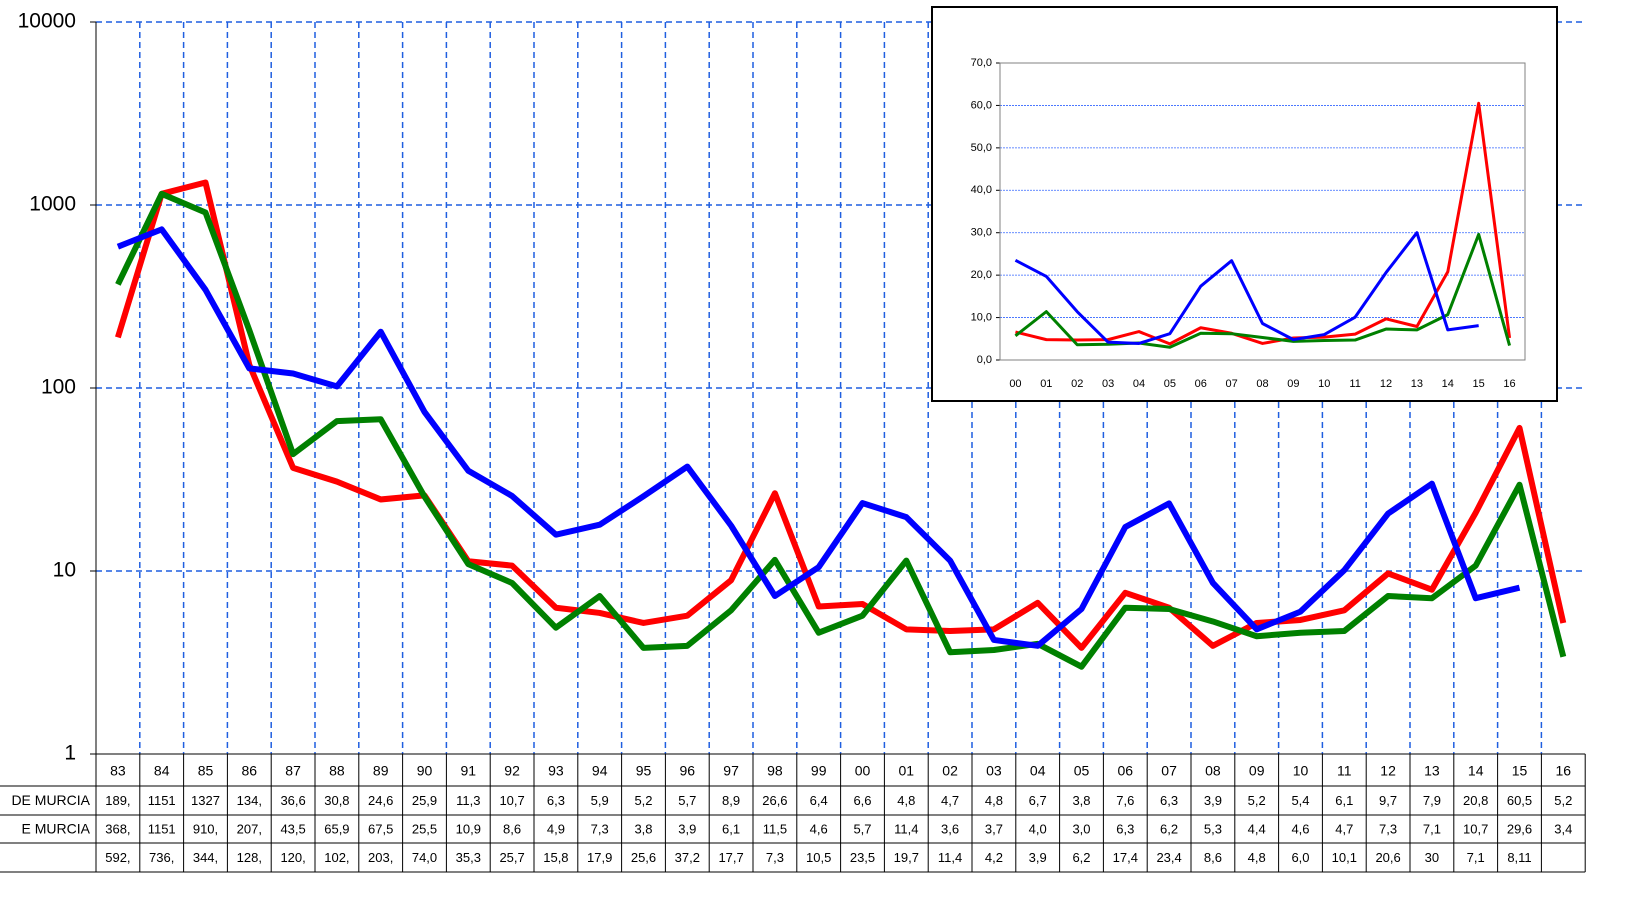 Image resolution: width=1638 pixels, height=911 pixels. Describe the element at coordinates (981, 233) in the screenshot. I see `y-tick-label: 30,0` at that location.